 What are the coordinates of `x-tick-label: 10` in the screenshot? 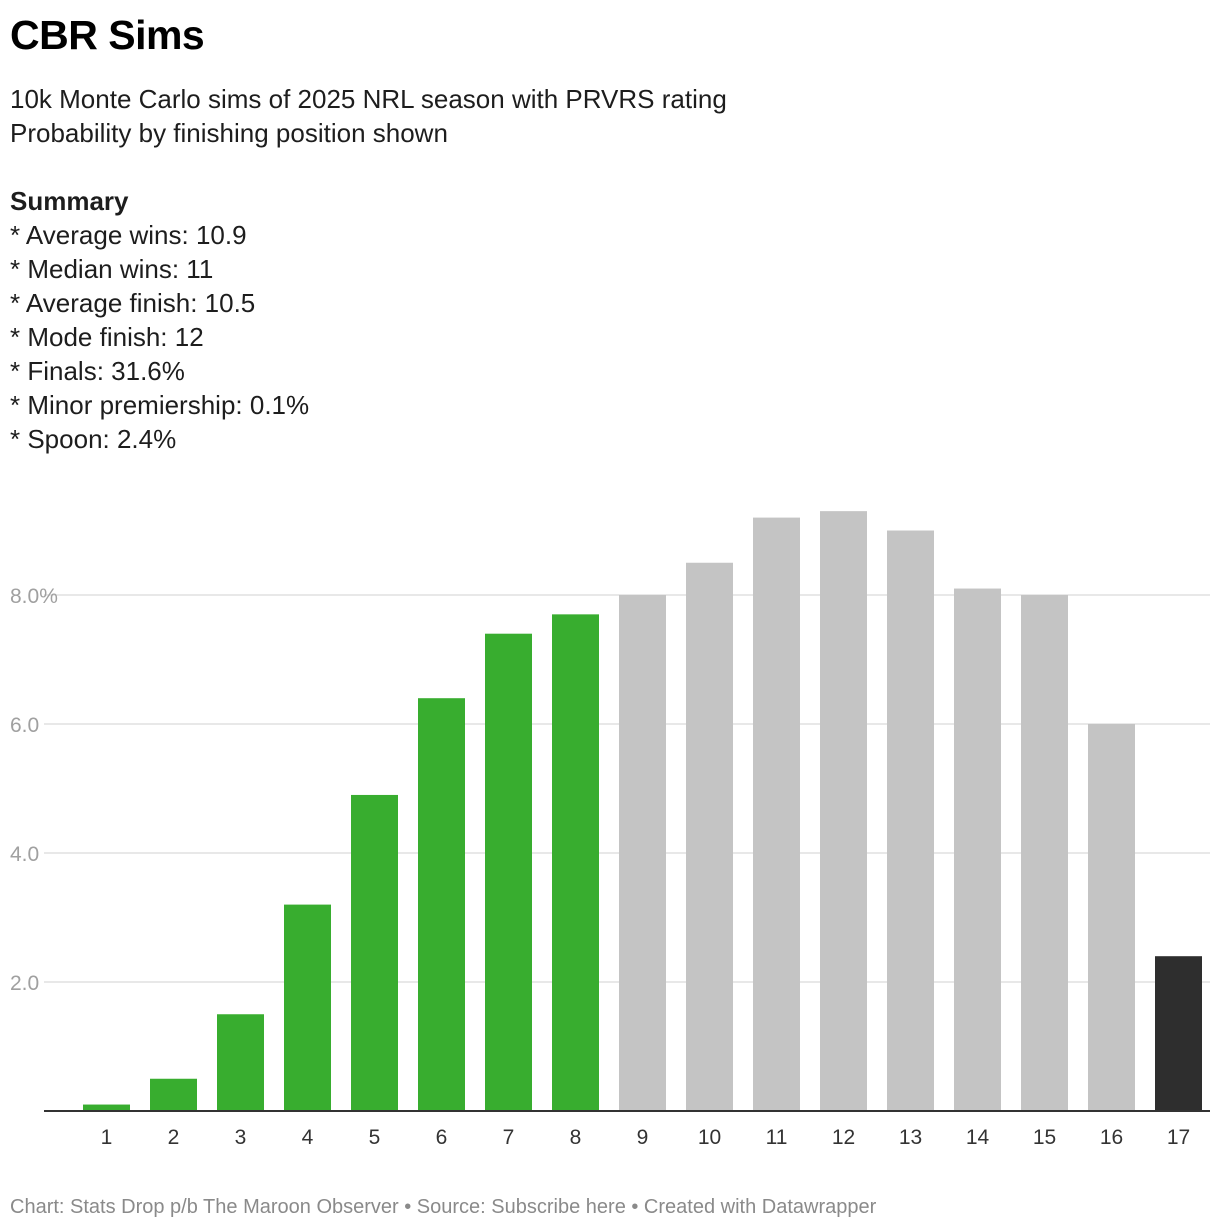 It's located at (709, 1137).